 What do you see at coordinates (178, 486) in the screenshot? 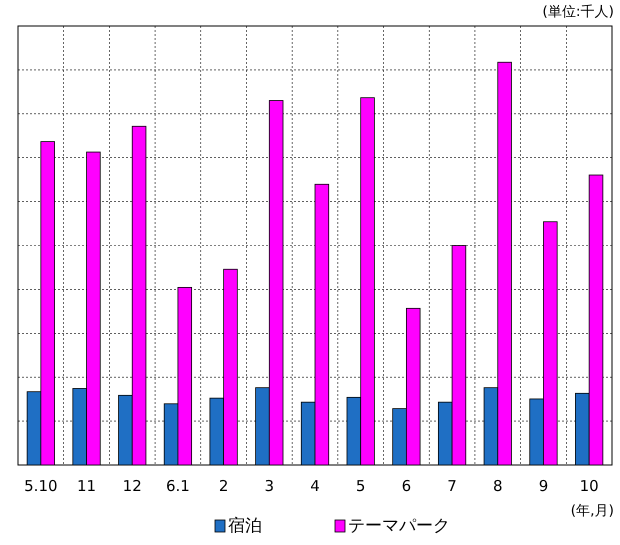
I see `x-tick-label: 6.1` at bounding box center [178, 486].